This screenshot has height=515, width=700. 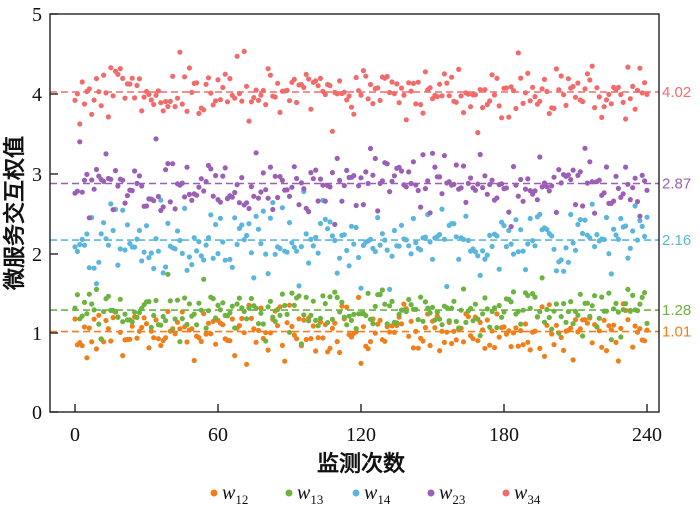 What do you see at coordinates (229, 494) in the screenshot?
I see `legend-item-w12: w12` at bounding box center [229, 494].